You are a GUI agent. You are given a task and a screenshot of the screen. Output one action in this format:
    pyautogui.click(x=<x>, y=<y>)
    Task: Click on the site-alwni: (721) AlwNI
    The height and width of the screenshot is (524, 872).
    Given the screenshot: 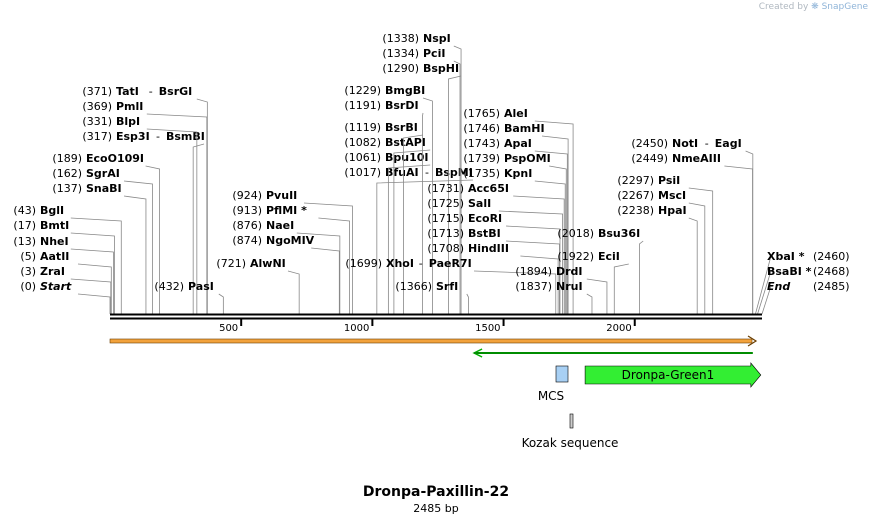 What is the action you would take?
    pyautogui.click(x=258, y=285)
    